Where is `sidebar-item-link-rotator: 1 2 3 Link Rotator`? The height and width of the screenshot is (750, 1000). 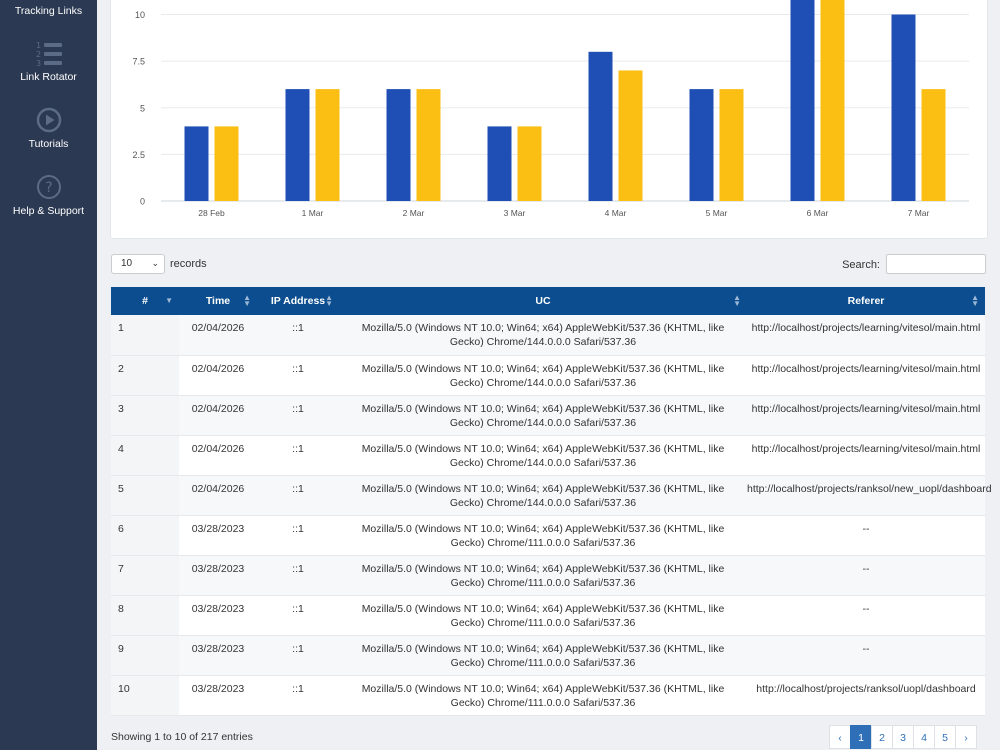 sidebar-item-link-rotator: 1 2 3 Link Rotator is located at coordinates (48, 61).